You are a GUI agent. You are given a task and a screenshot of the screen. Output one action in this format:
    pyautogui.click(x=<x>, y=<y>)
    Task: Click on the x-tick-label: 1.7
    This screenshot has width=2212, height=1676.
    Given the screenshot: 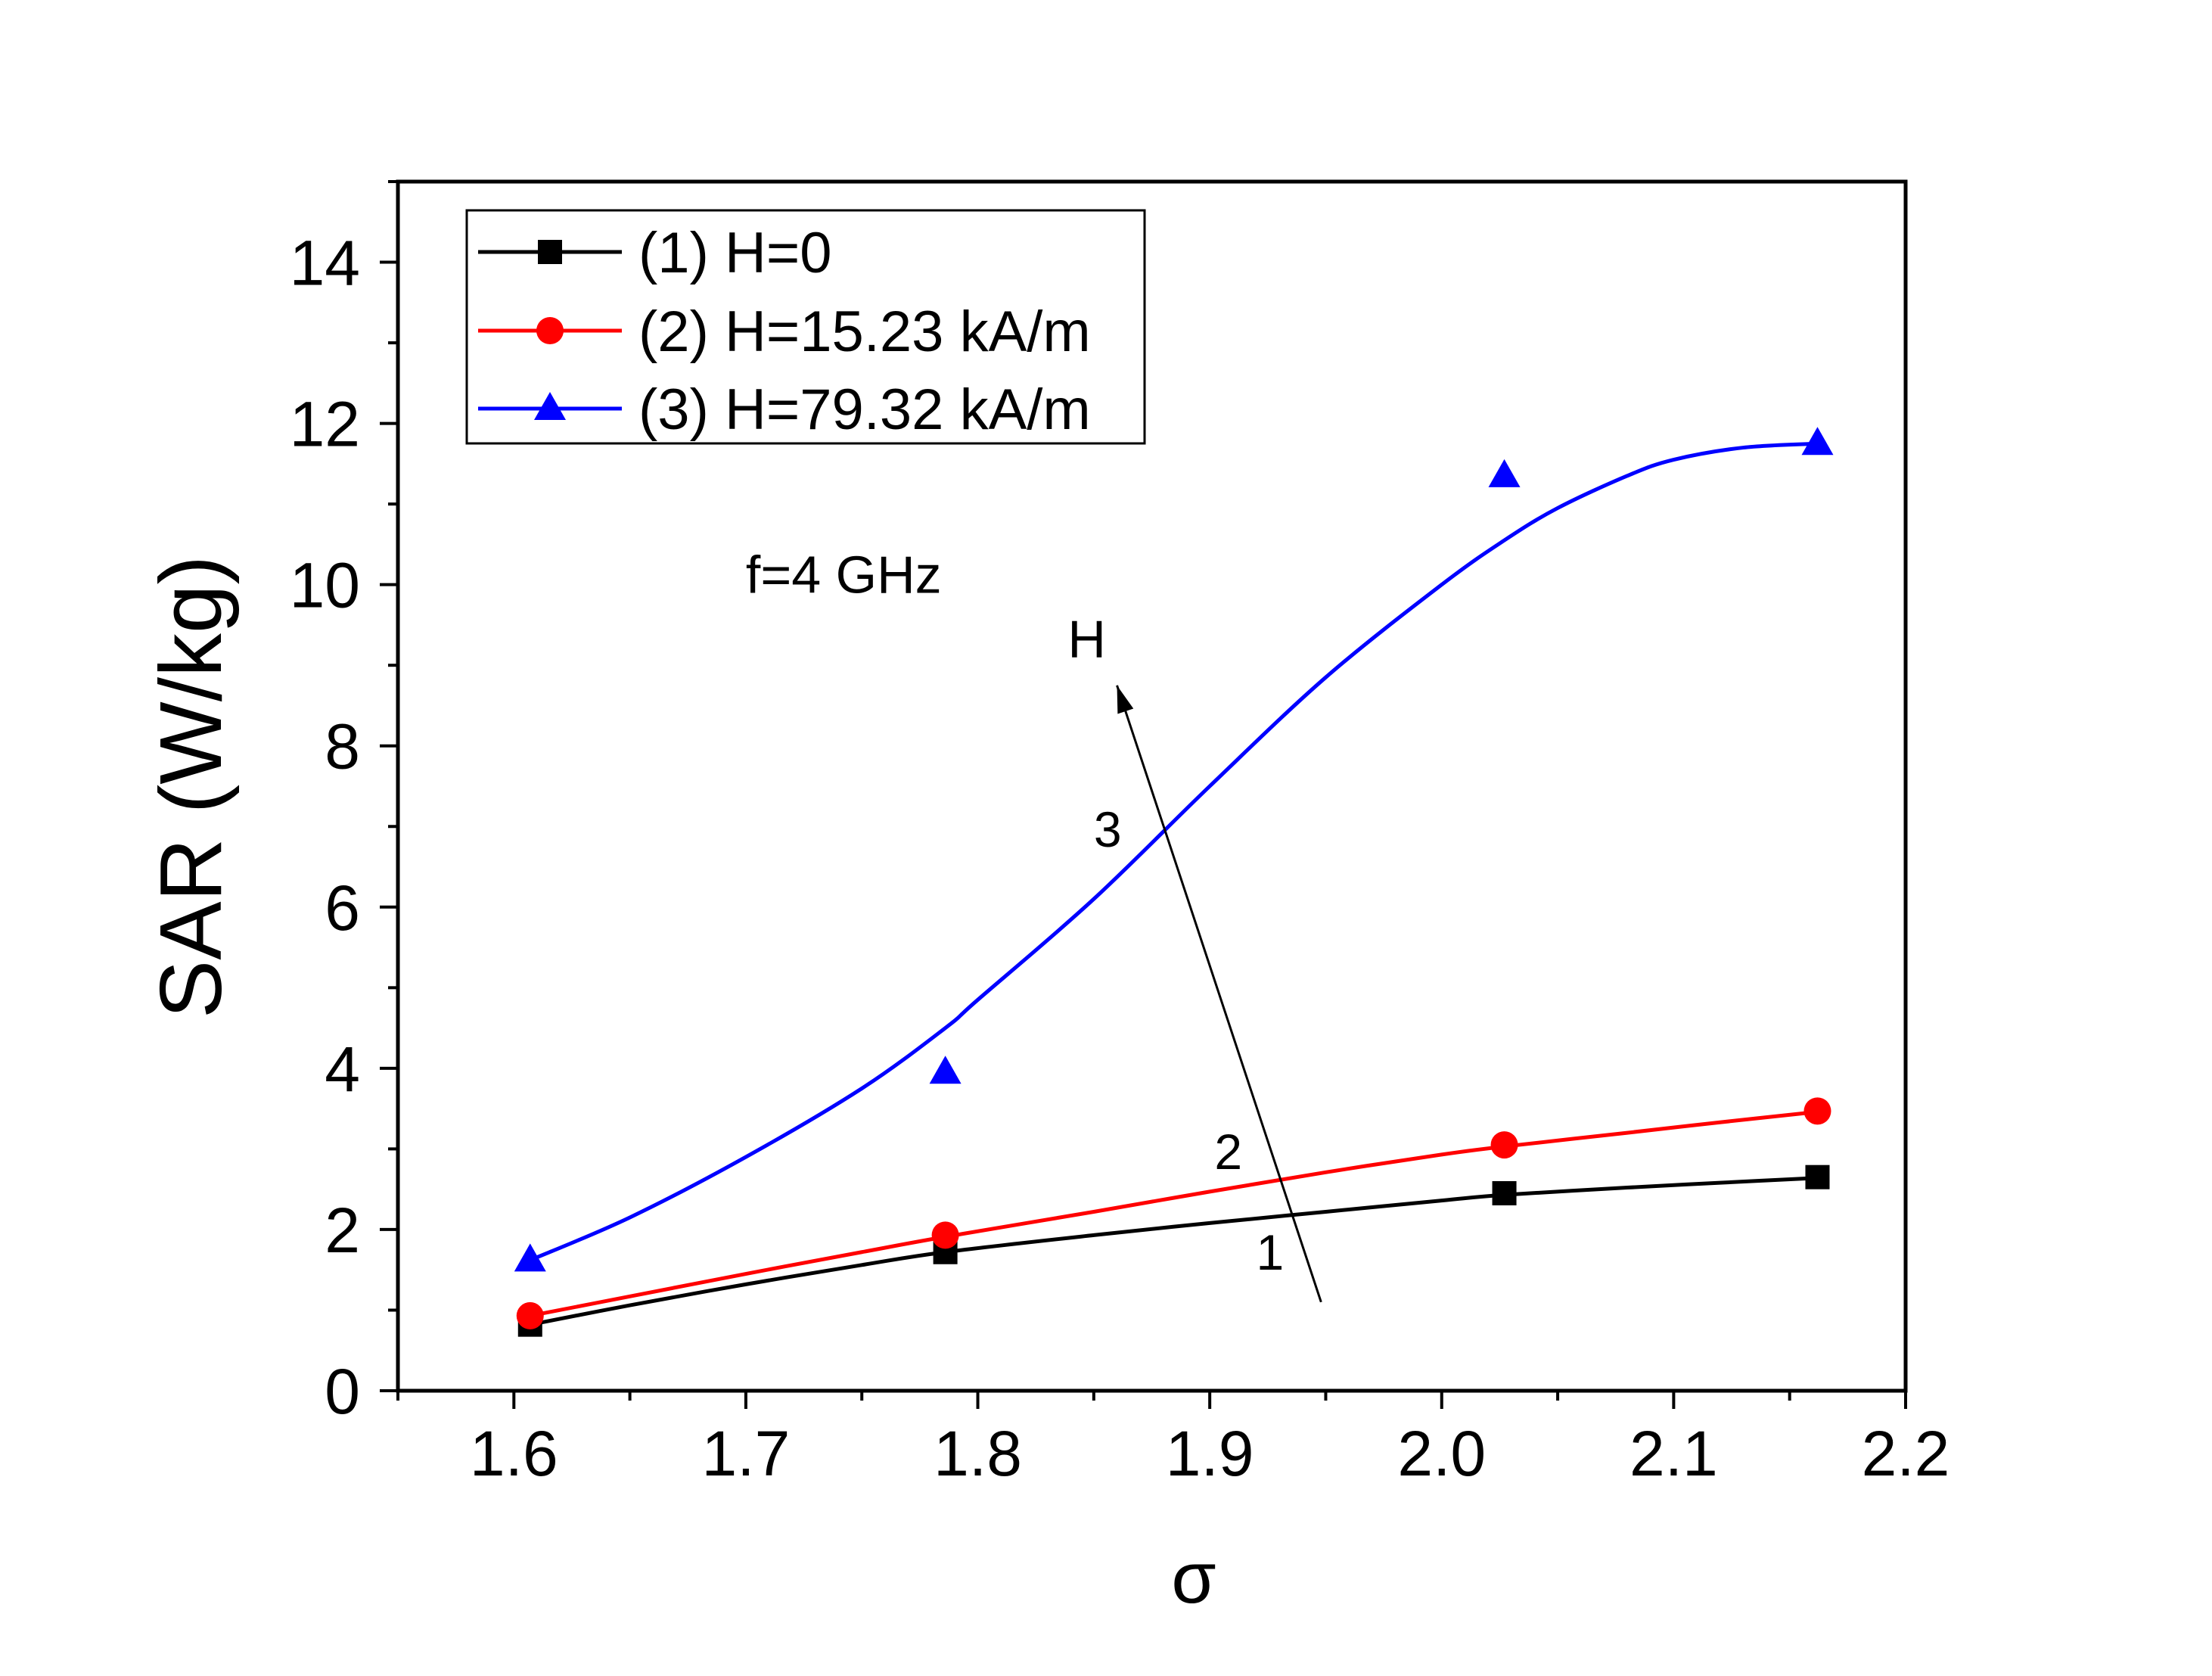 What is the action you would take?
    pyautogui.click(x=747, y=1453)
    